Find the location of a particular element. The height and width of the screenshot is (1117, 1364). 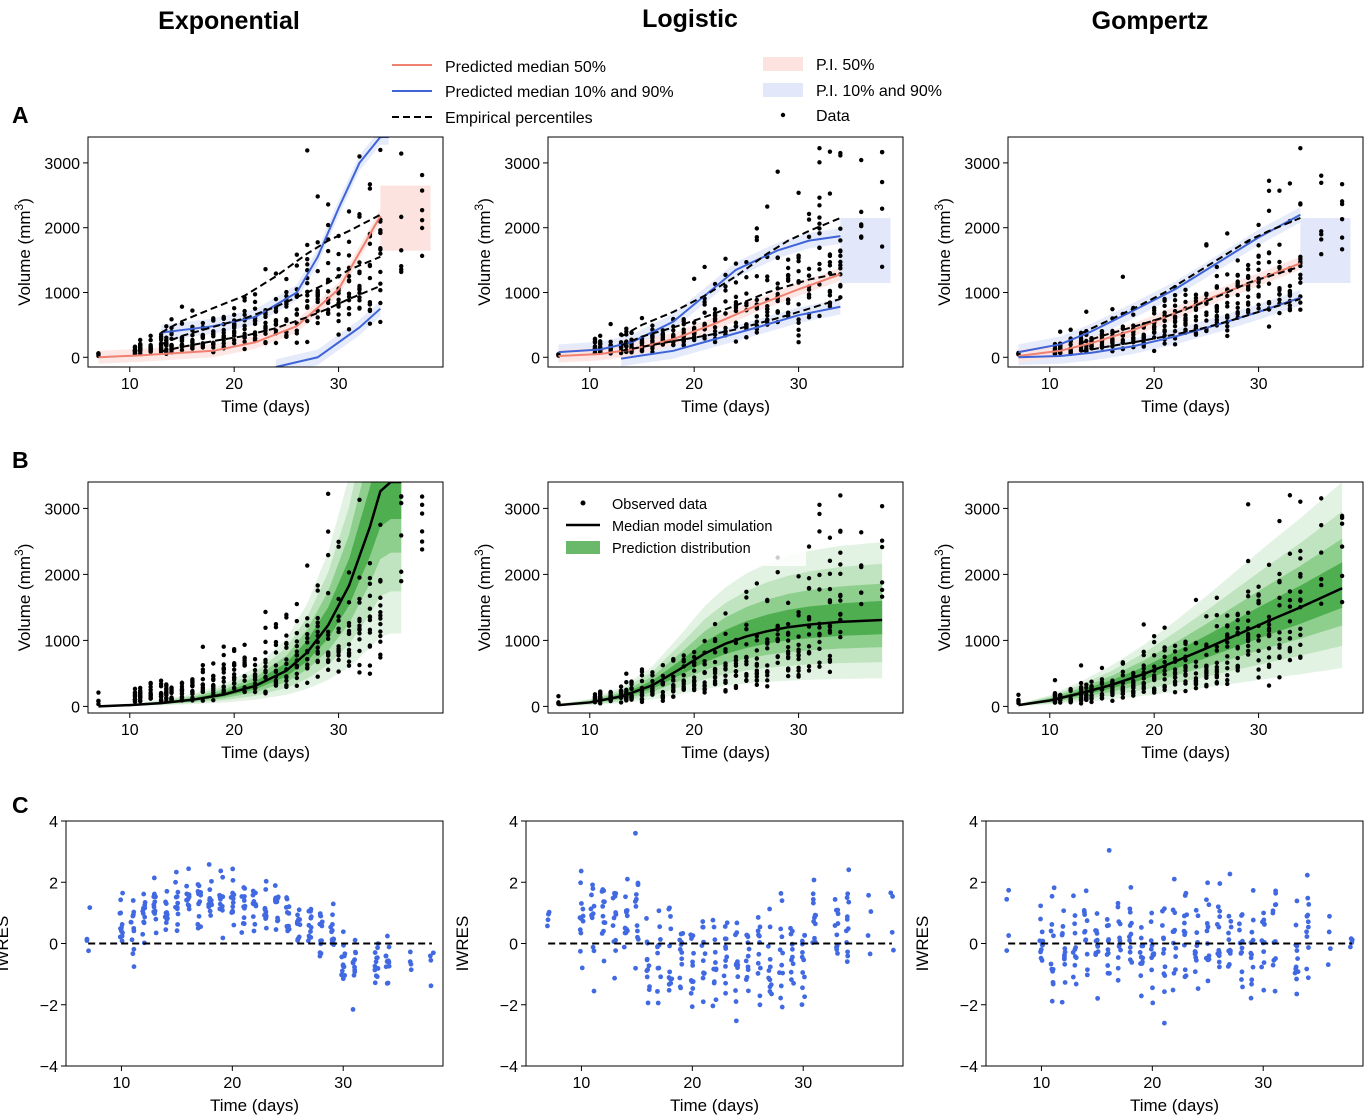

plot-area is located at coordinates (720, 927).